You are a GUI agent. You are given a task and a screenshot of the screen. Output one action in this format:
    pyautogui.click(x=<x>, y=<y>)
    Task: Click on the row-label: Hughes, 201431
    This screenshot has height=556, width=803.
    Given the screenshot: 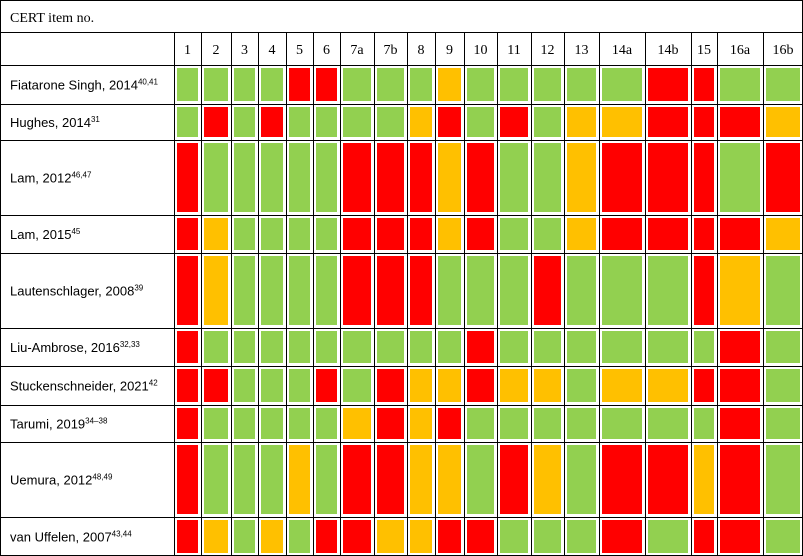 What is the action you would take?
    pyautogui.click(x=55, y=122)
    